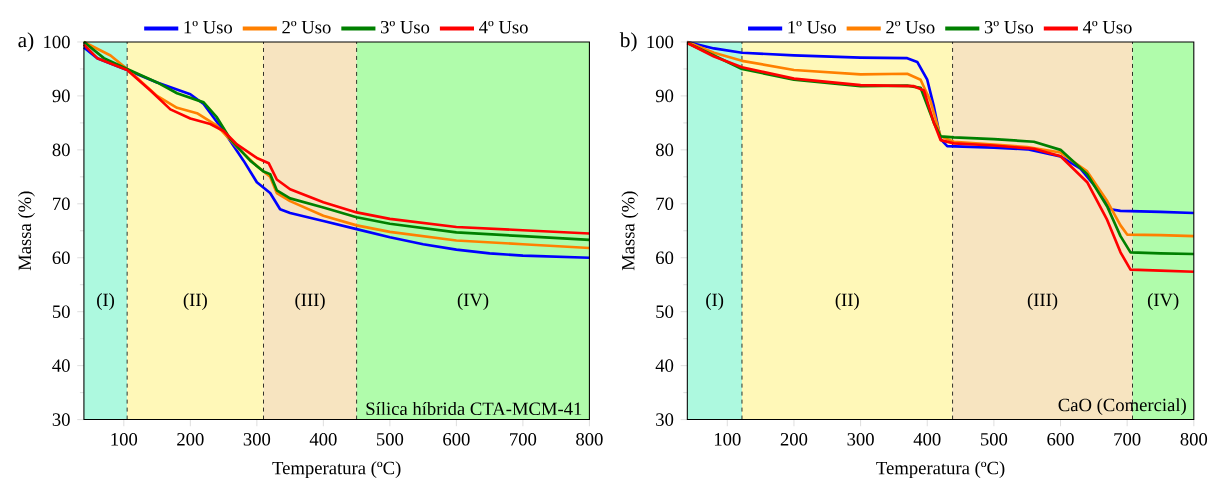 This screenshot has height=486, width=1214. I want to click on annotation: CaO (Comercial), so click(1122, 407).